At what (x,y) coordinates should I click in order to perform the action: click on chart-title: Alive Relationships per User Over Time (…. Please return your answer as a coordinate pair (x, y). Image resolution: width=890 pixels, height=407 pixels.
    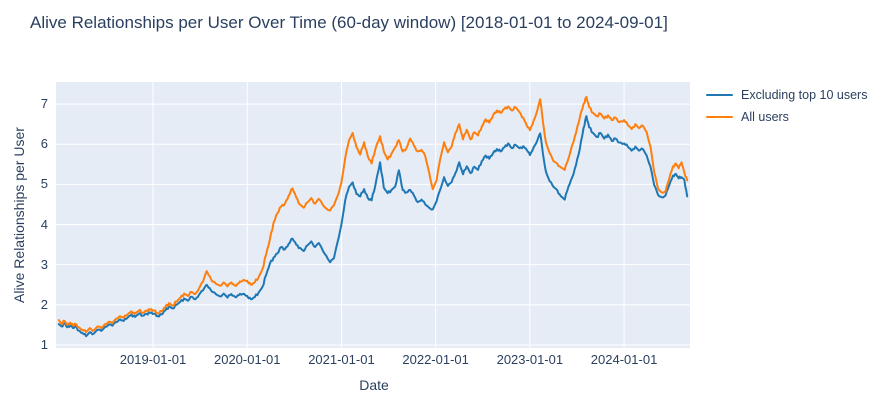
    Looking at the image, I should click on (349, 22).